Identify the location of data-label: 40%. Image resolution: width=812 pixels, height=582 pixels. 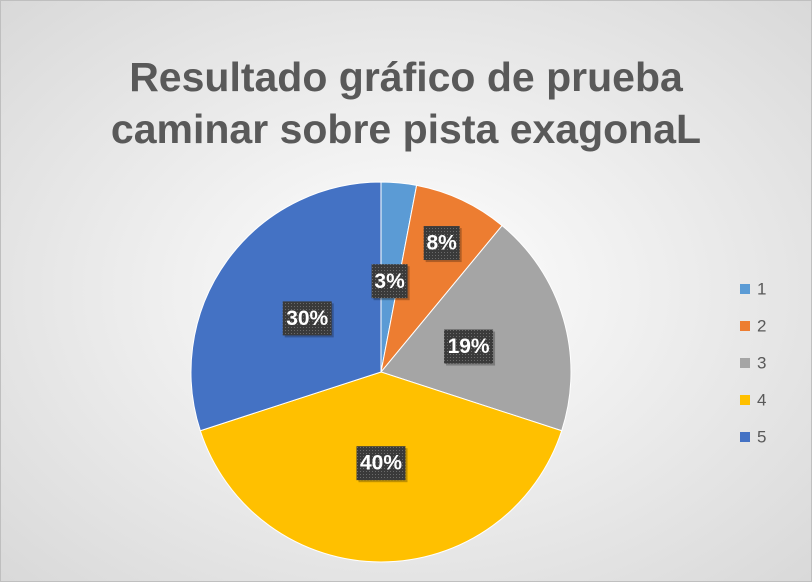
(381, 463).